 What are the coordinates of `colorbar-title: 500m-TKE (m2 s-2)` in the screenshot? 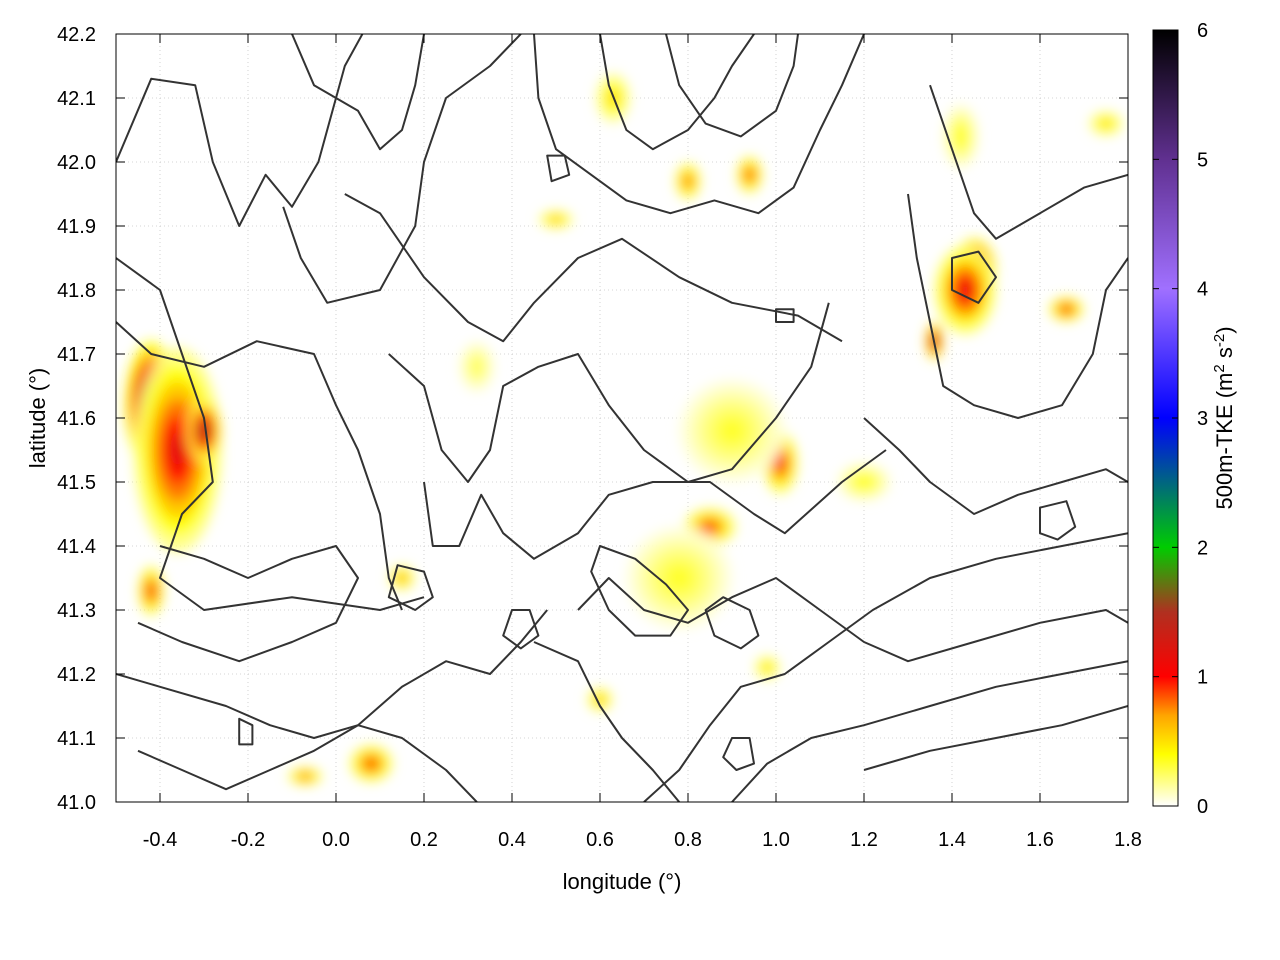 It's located at (1224, 417).